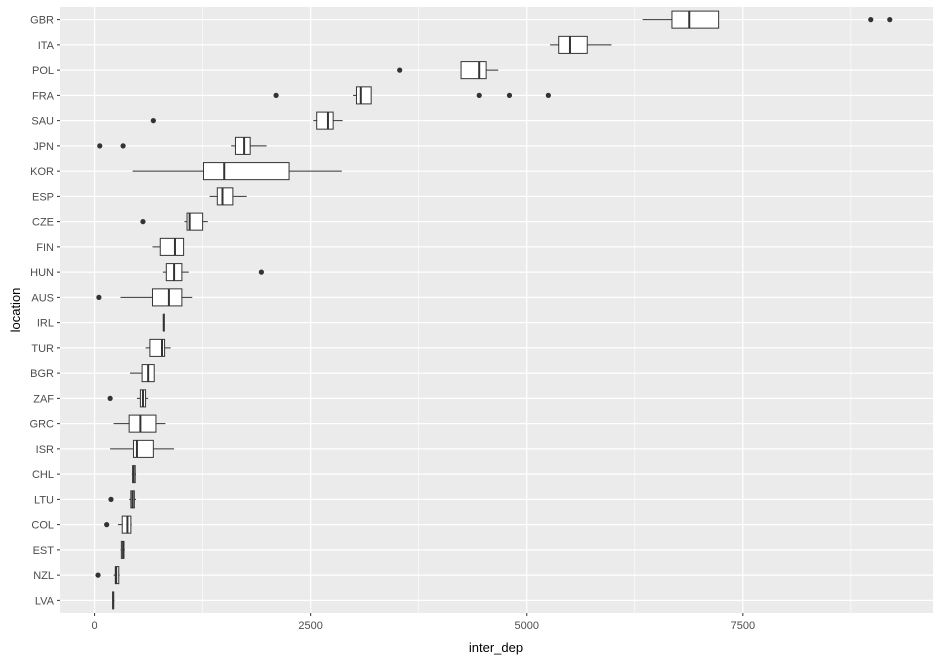  I want to click on y-tick-label: FRA, so click(43, 96).